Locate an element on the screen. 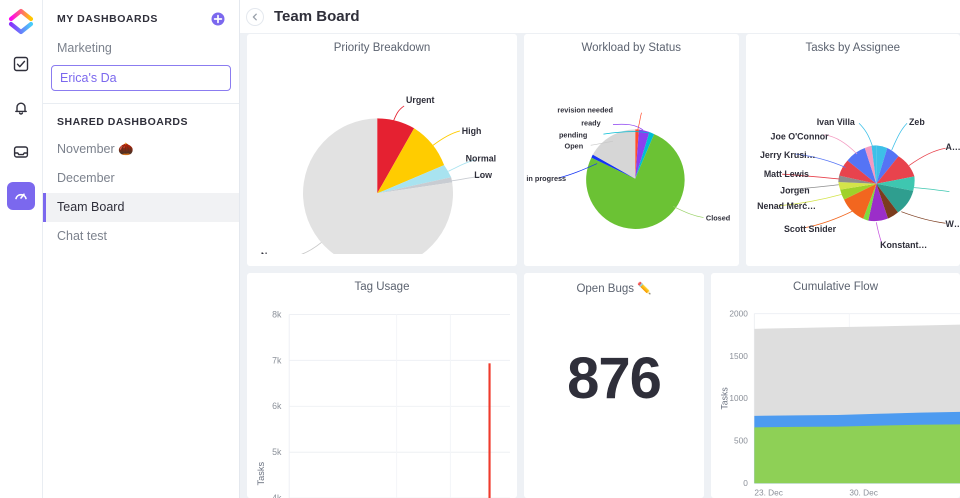 This screenshot has height=498, width=960. pie-label-normal: Normal is located at coordinates (481, 159).